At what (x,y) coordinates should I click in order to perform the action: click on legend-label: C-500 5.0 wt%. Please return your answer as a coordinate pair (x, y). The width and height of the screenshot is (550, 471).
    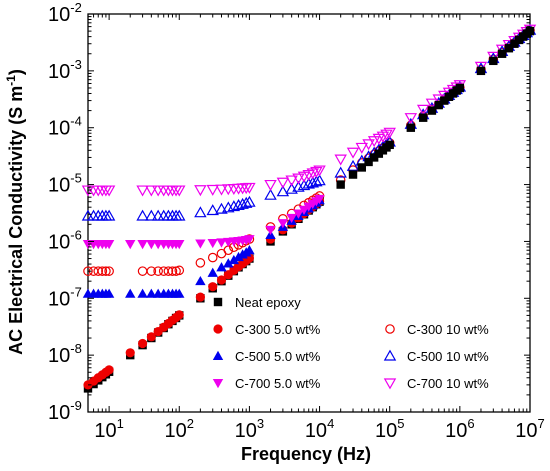
    Looking at the image, I should click on (278, 356).